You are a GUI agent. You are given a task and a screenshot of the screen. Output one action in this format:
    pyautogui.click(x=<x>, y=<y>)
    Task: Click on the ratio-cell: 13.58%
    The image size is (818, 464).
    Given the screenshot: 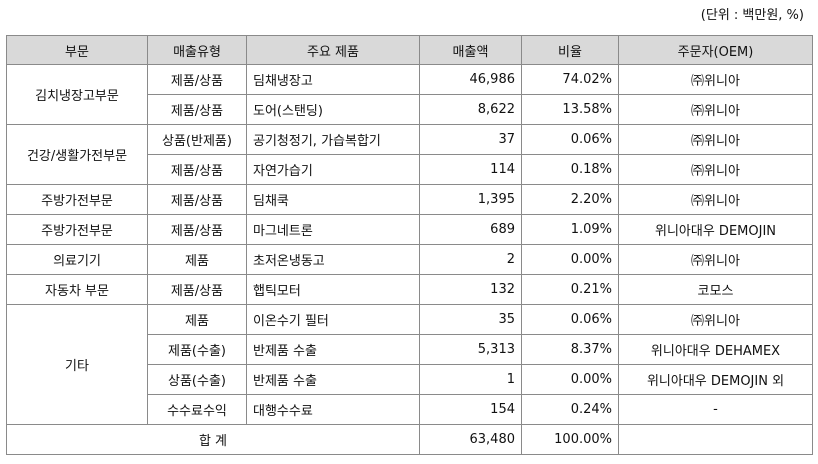 What is the action you would take?
    pyautogui.click(x=570, y=109)
    